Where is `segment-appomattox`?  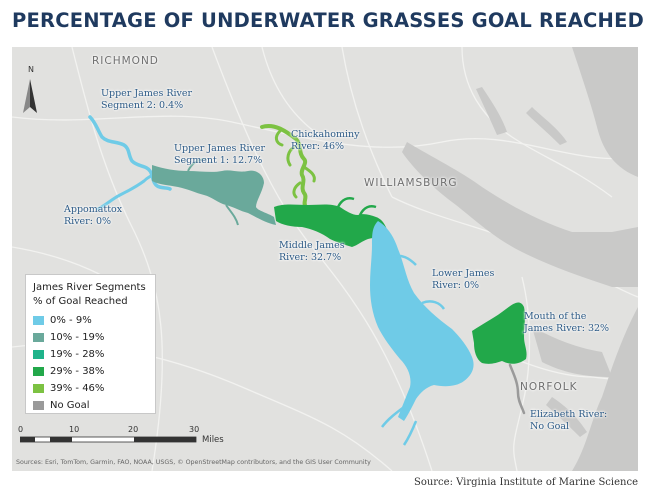 segment-appomattox is located at coordinates (128, 191).